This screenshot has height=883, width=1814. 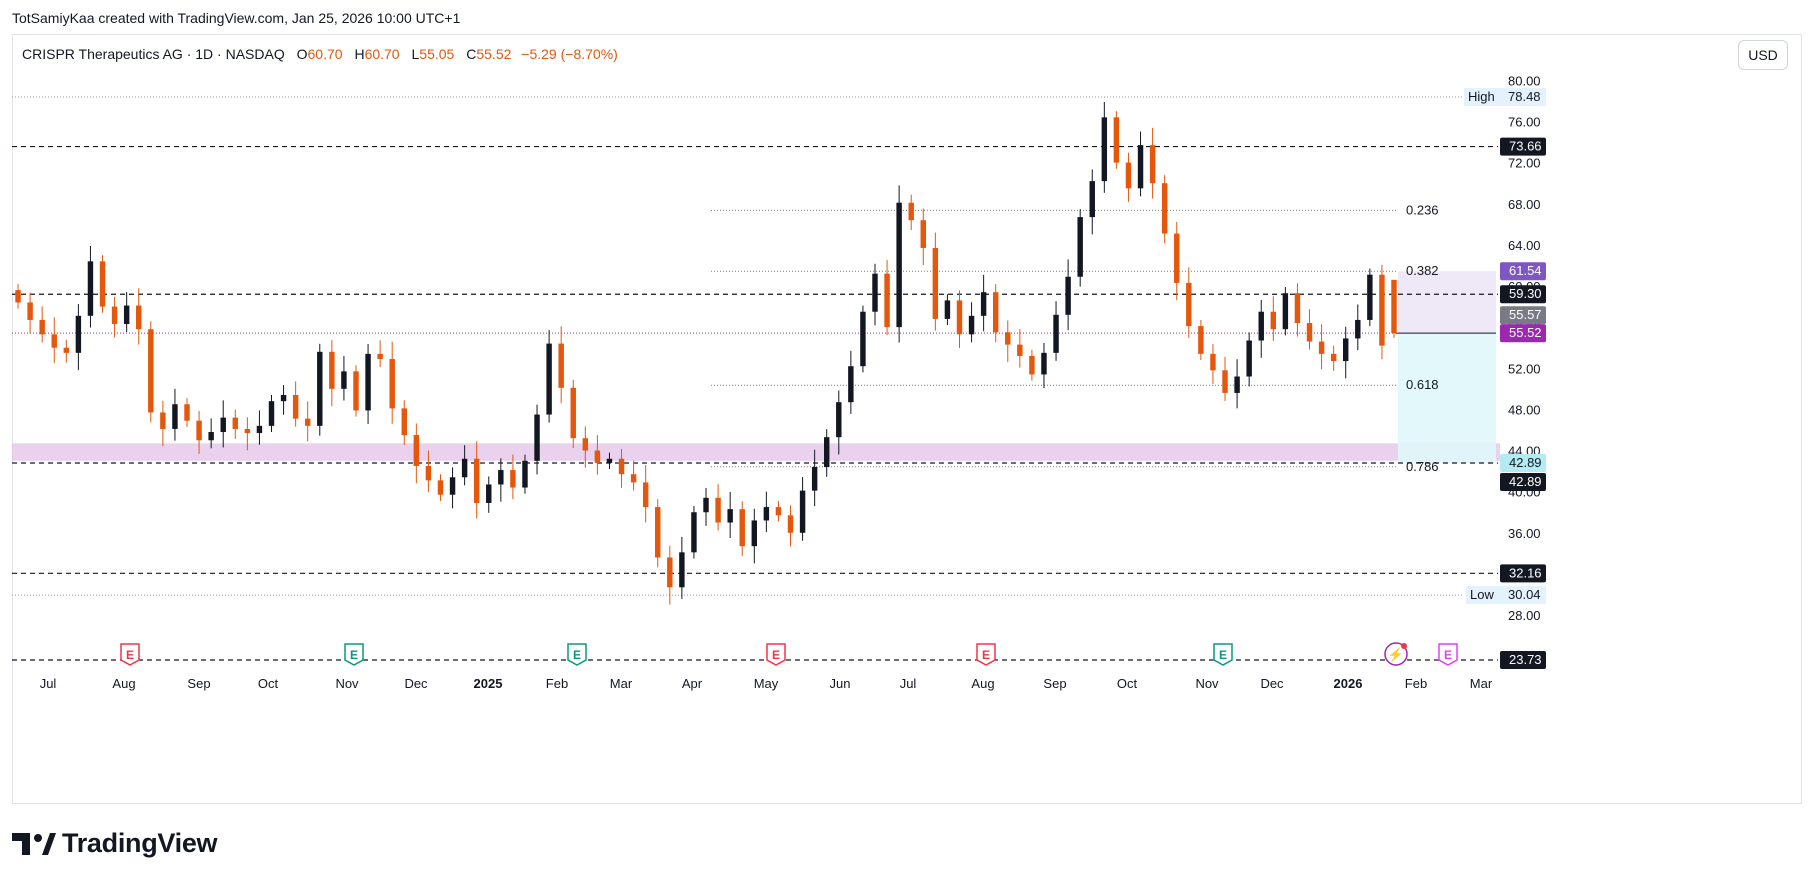 I want to click on y-tick-label: 68.00, so click(x=1524, y=204).